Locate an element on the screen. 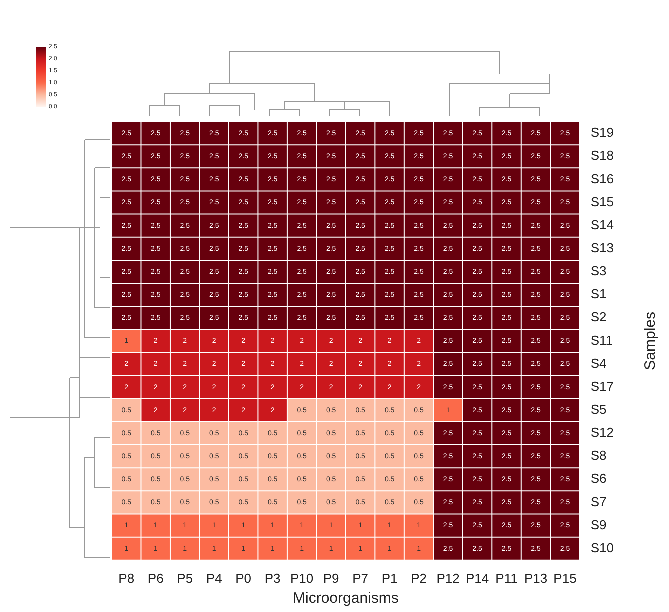  y-tick-label: S19 is located at coordinates (602, 132).